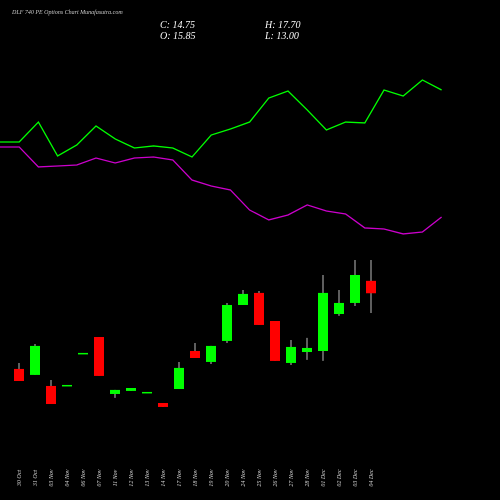  Describe the element at coordinates (324, 477) in the screenshot. I see `x-tick-label: 01 Dec` at that location.